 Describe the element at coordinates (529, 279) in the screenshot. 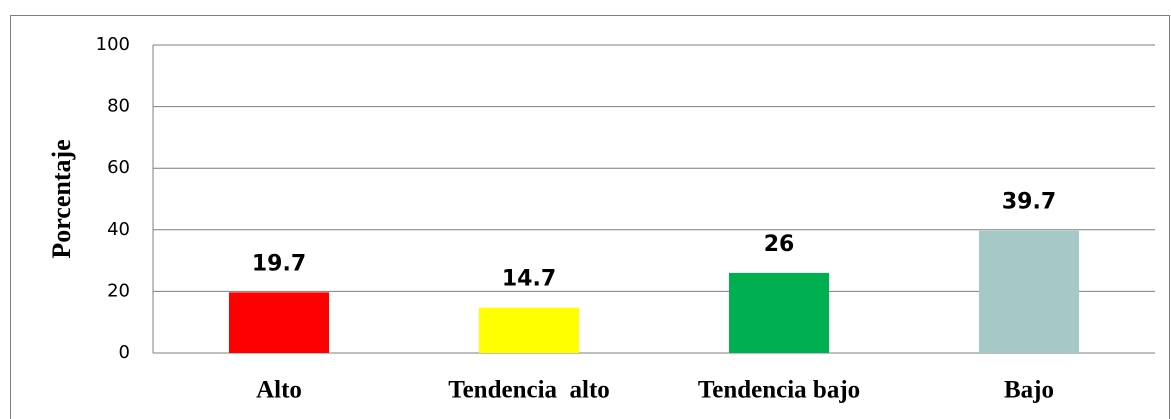

I see `value-label: 14.7` at that location.